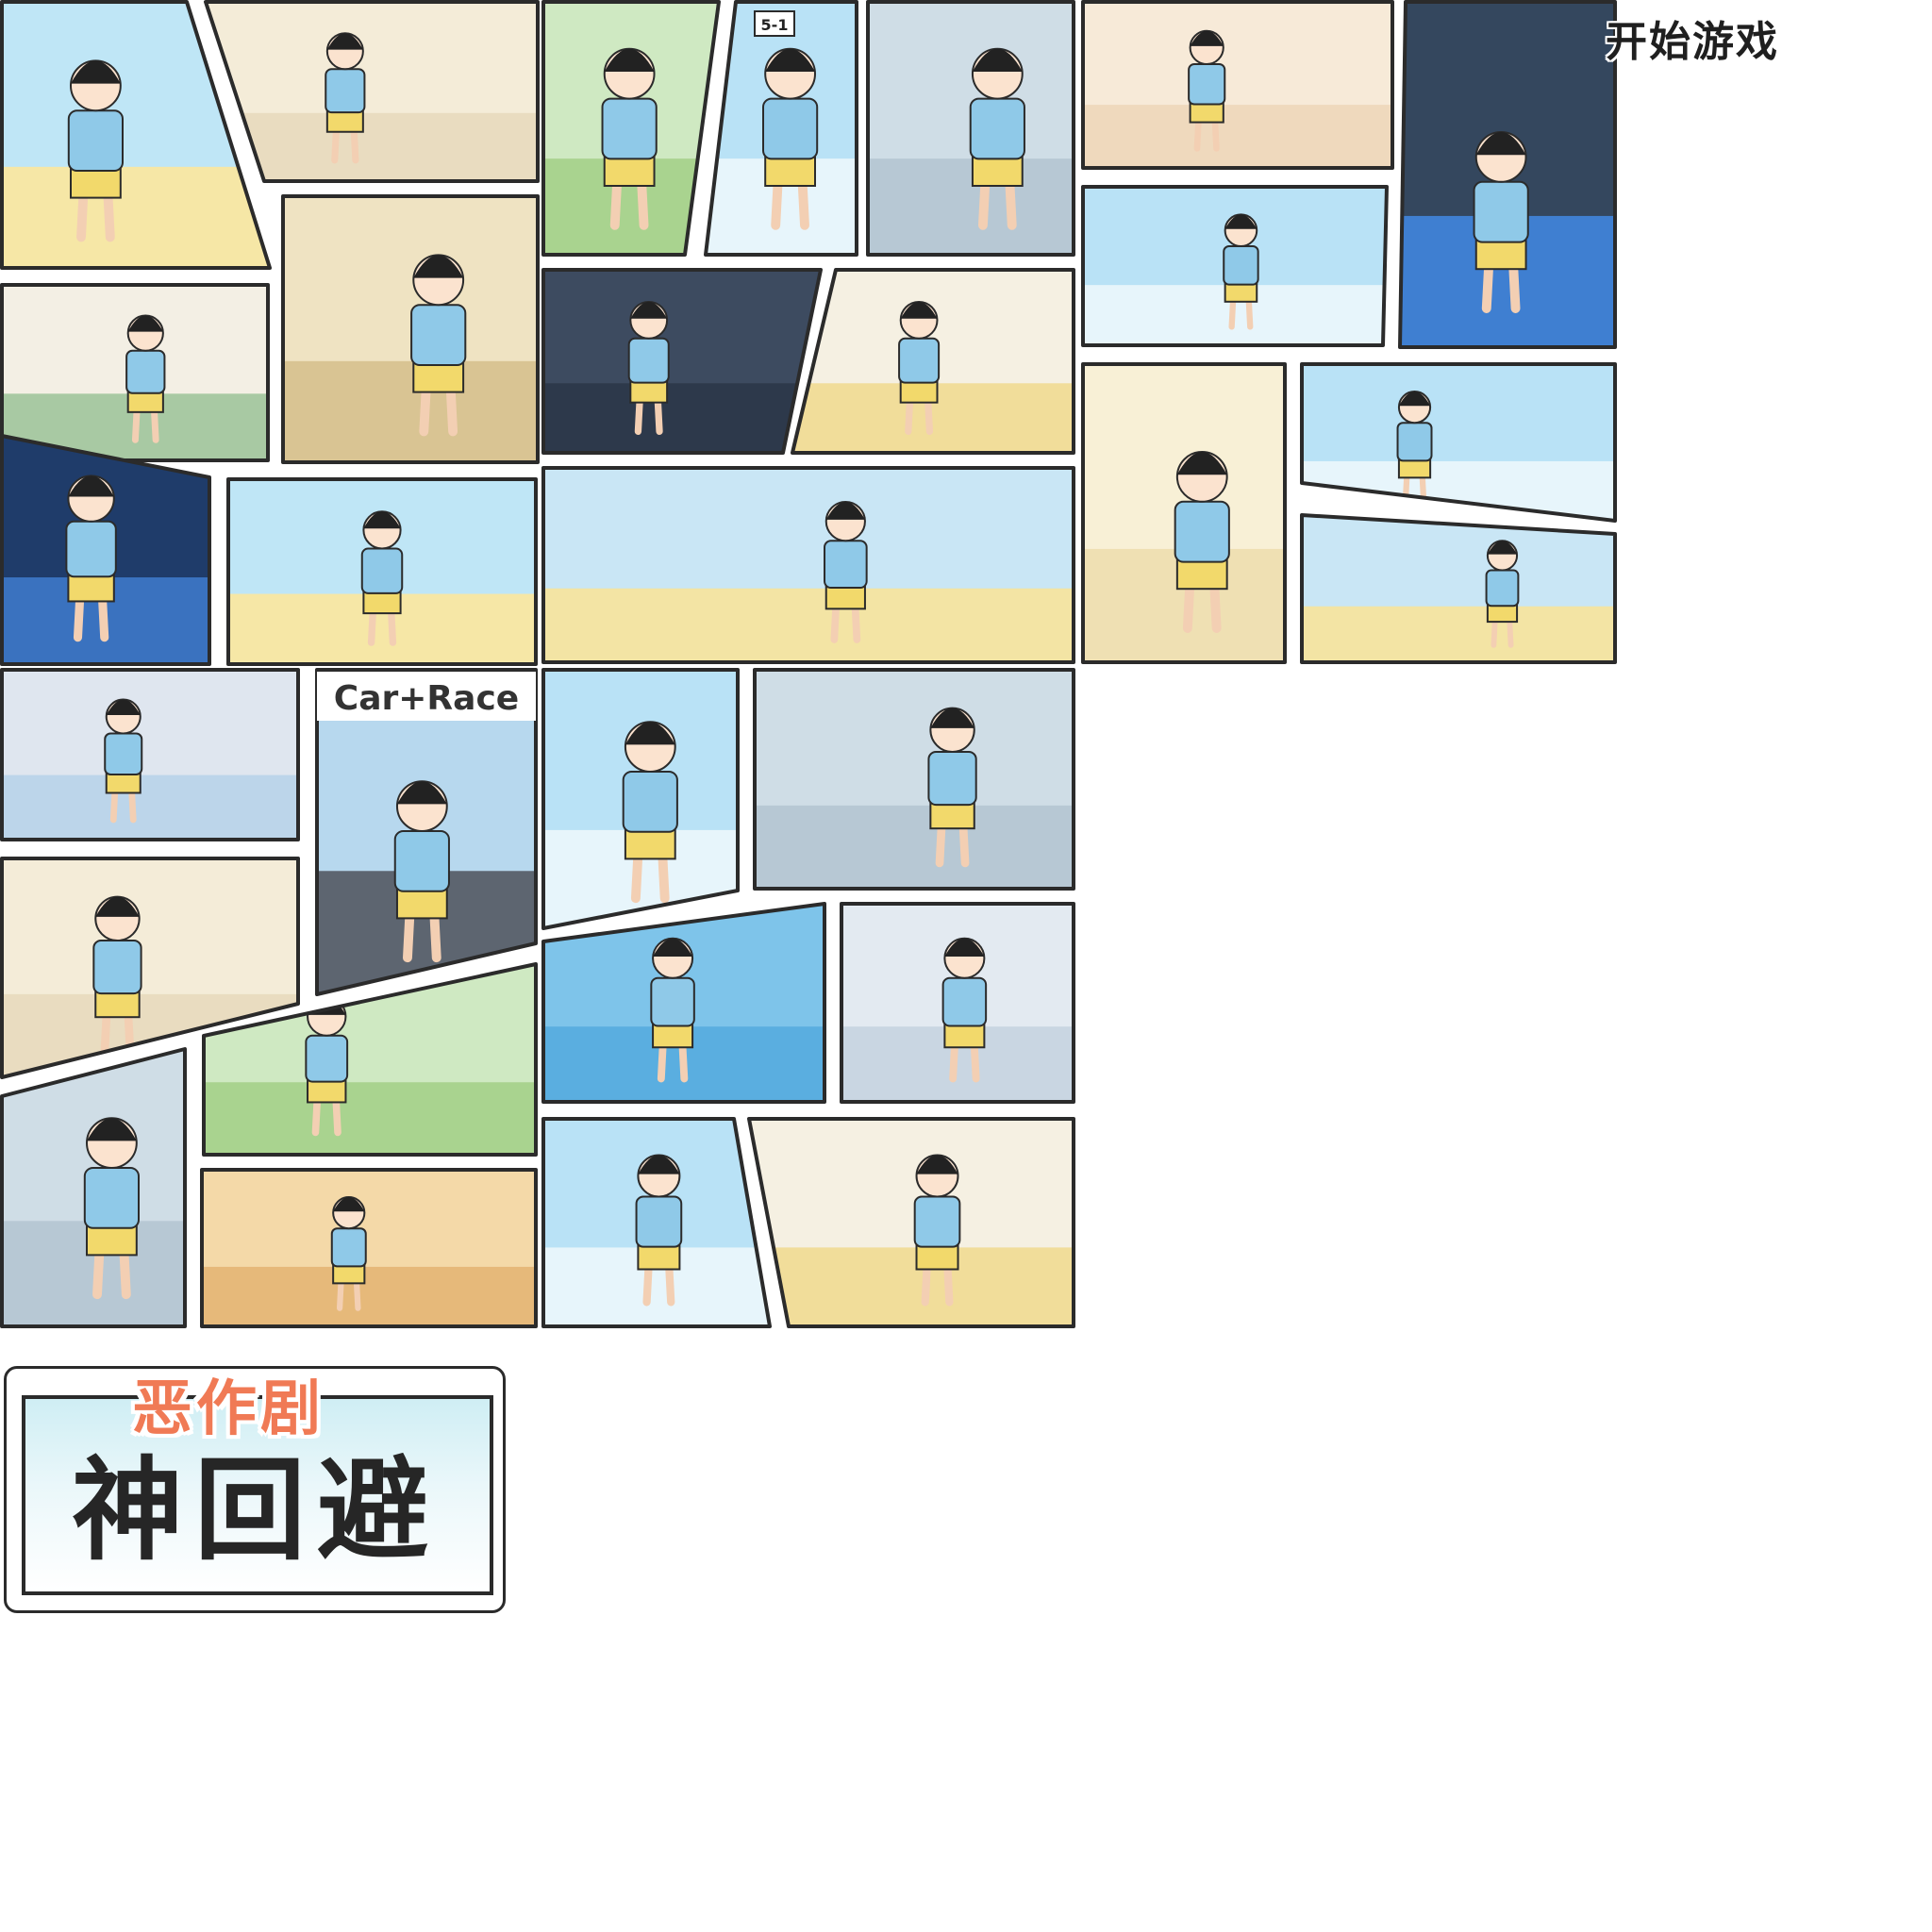 The height and width of the screenshot is (1932, 1932). I want to click on comic-panel-park-pigeons, so click(808, 565).